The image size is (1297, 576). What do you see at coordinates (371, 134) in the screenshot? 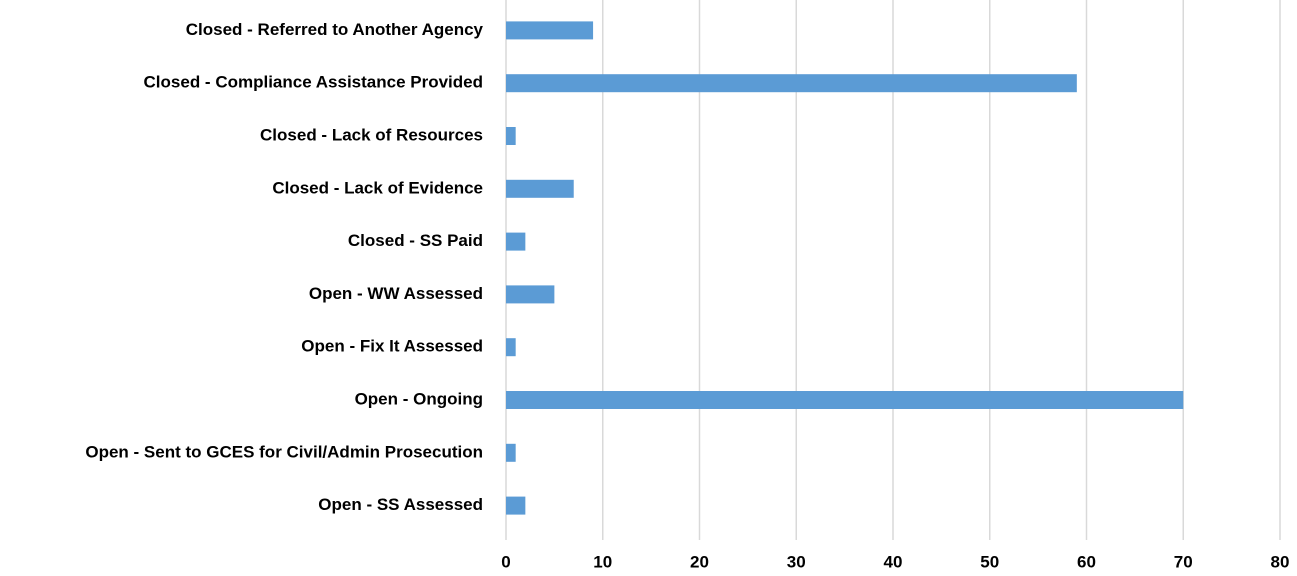
I see `y-tick-label: Closed - Lack of Resources` at bounding box center [371, 134].